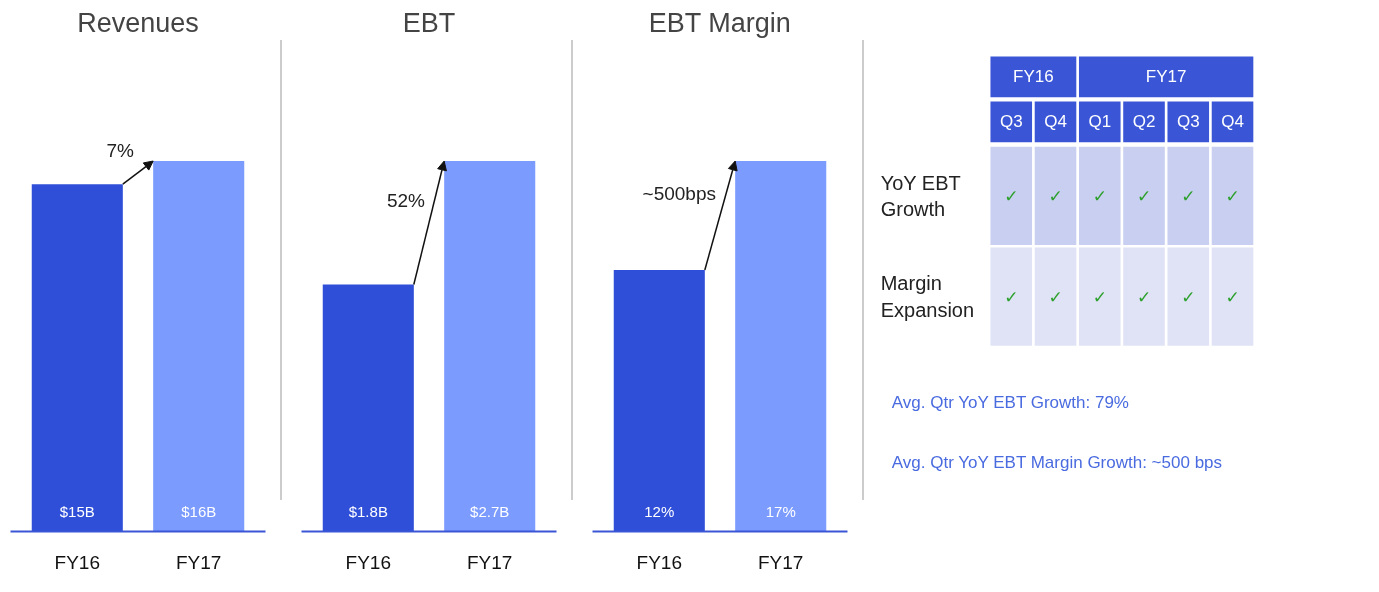 Image resolution: width=1379 pixels, height=592 pixels. What do you see at coordinates (1100, 122) in the screenshot?
I see `category-label: Q1` at bounding box center [1100, 122].